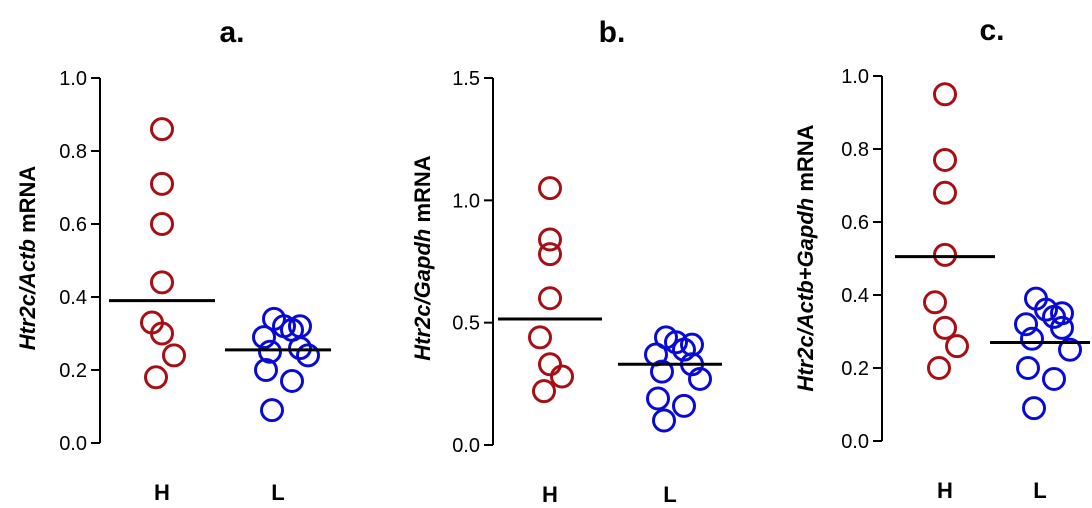  Describe the element at coordinates (991, 30) in the screenshot. I see `panel-title: c.` at that location.